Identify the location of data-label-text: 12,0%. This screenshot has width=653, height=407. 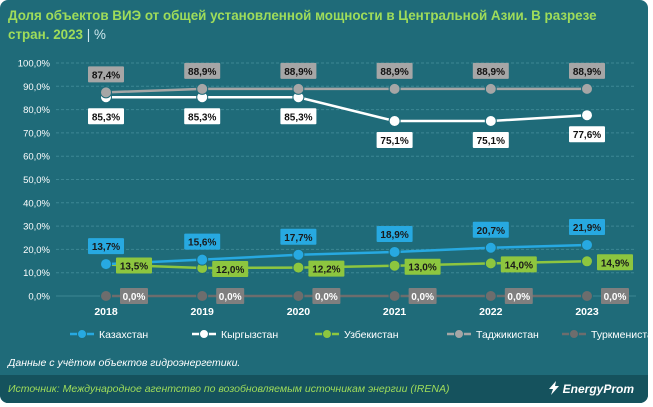
(230, 270).